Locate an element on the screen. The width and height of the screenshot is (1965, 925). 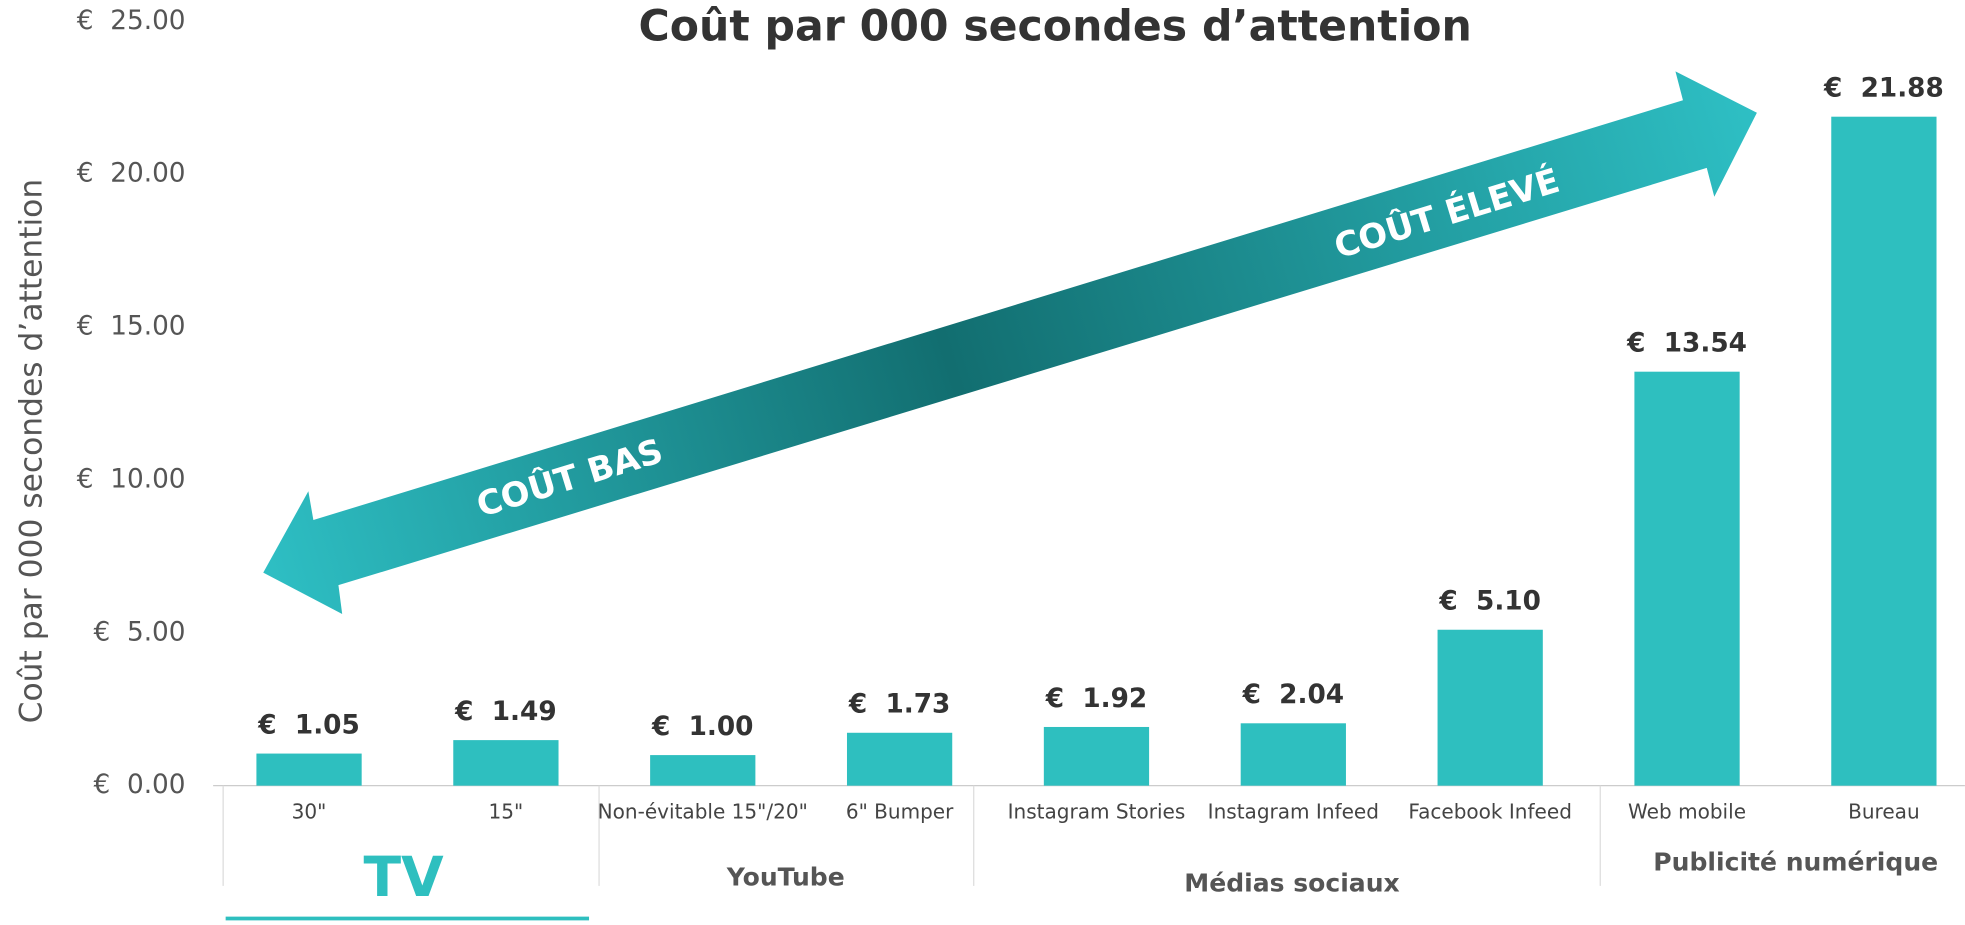
y-axis-label: Coût par 000 secondes d’attention is located at coordinates (32, 451).